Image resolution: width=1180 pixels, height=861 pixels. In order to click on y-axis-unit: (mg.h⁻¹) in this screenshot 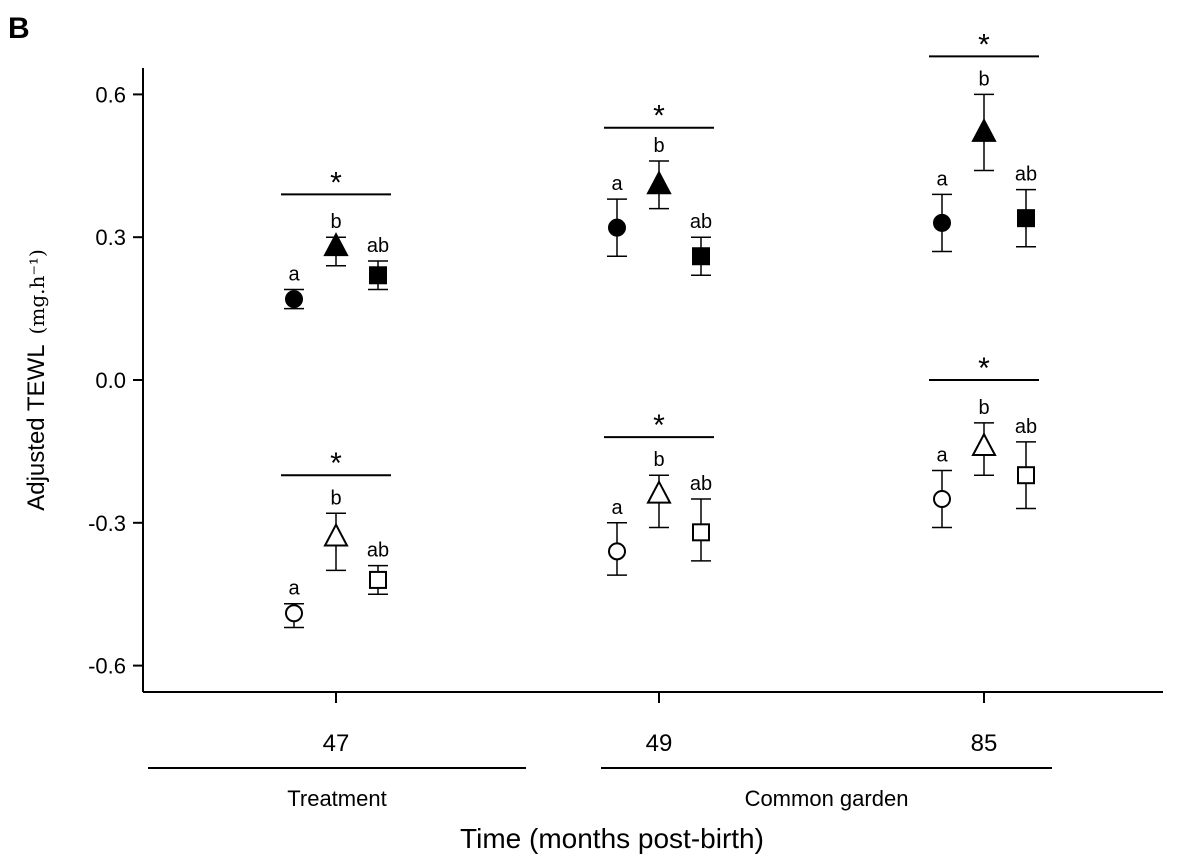, I will do `click(37, 291)`.